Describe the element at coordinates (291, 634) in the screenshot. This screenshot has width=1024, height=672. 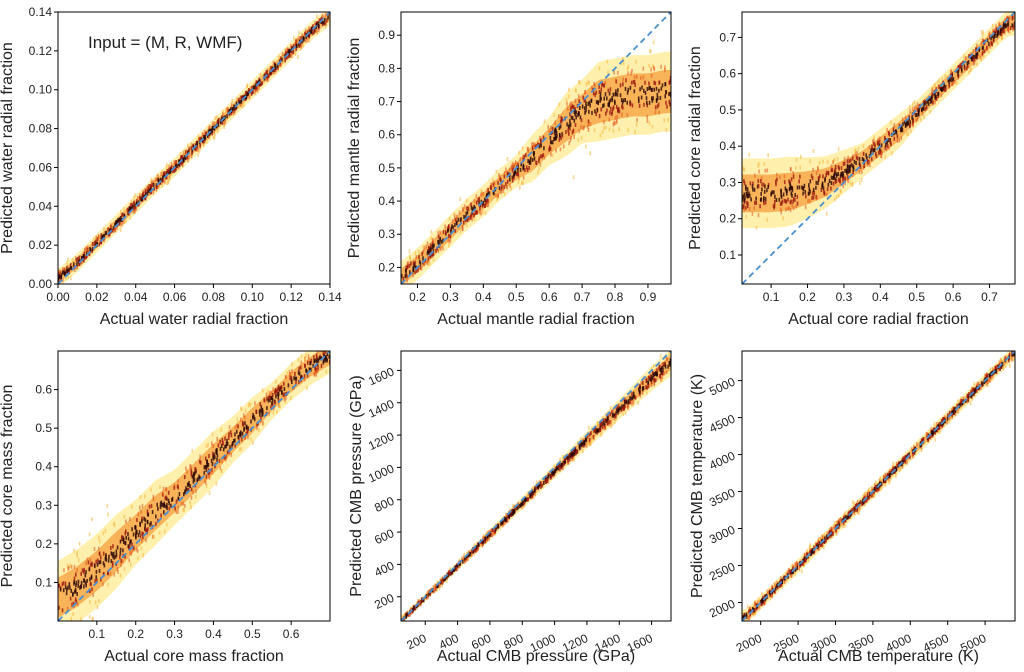
I see `x-tick-label: 0.6` at that location.